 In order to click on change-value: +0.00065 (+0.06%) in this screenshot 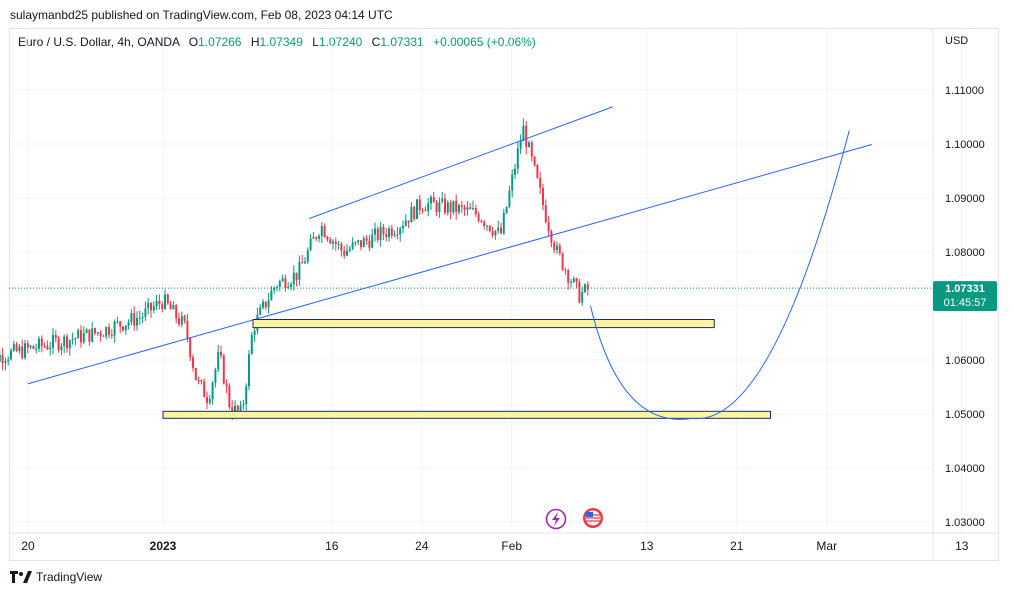, I will do `click(484, 42)`.